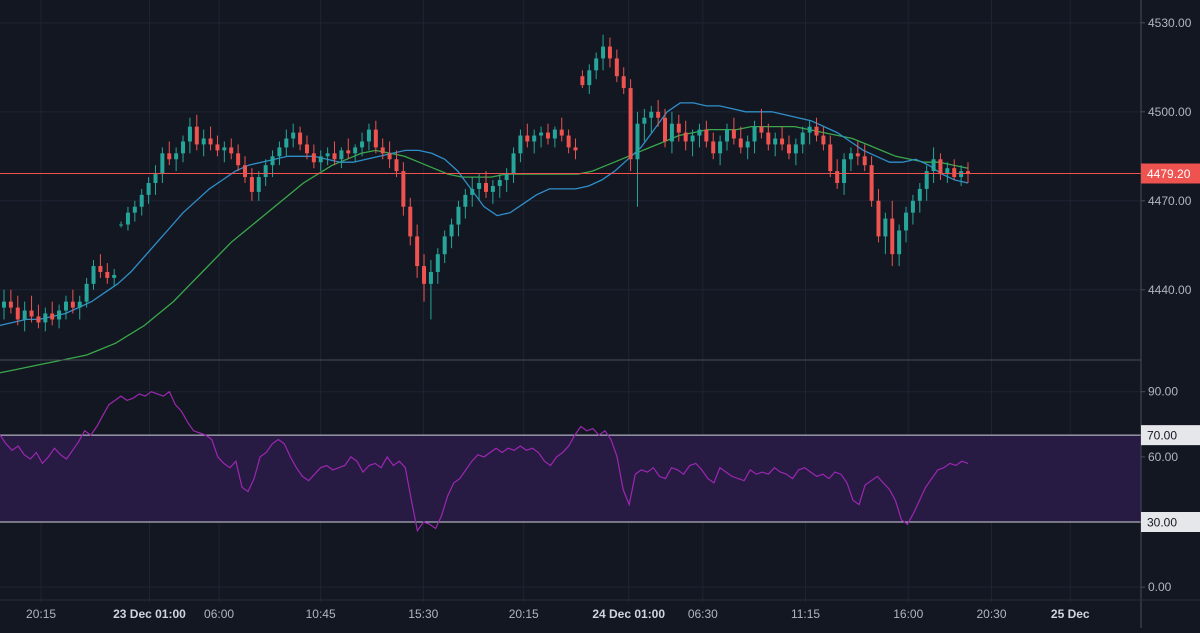 Image resolution: width=1200 pixels, height=633 pixels. What do you see at coordinates (1170, 112) in the screenshot?
I see `price-tick-label: 4500.00` at bounding box center [1170, 112].